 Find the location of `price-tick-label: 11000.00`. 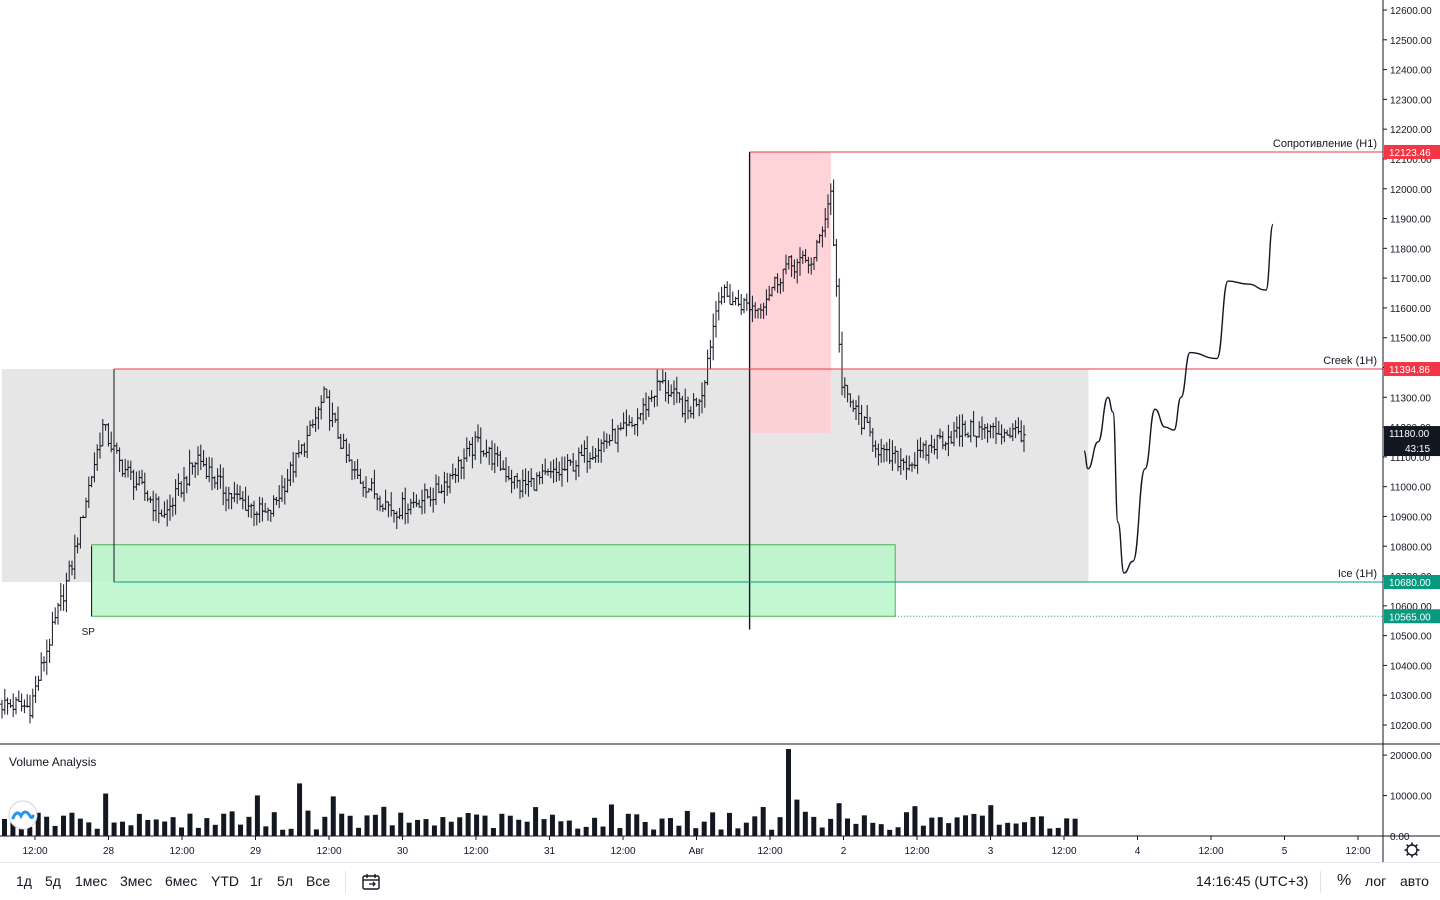

price-tick-label: 11000.00 is located at coordinates (1410, 488).